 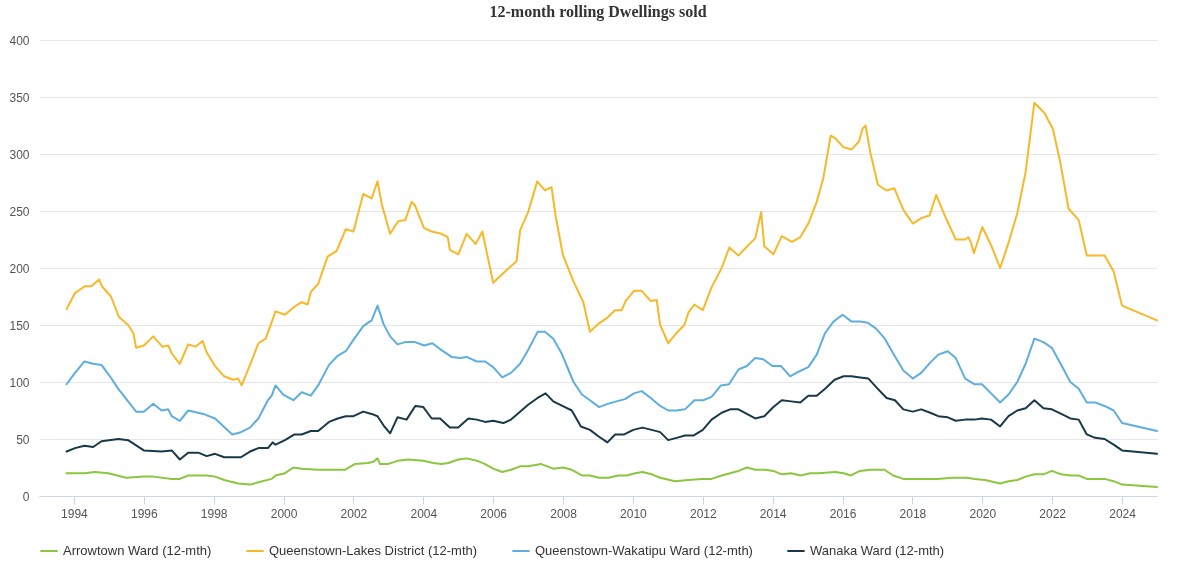 What do you see at coordinates (424, 513) in the screenshot?
I see `x-tick-label: 2004` at bounding box center [424, 513].